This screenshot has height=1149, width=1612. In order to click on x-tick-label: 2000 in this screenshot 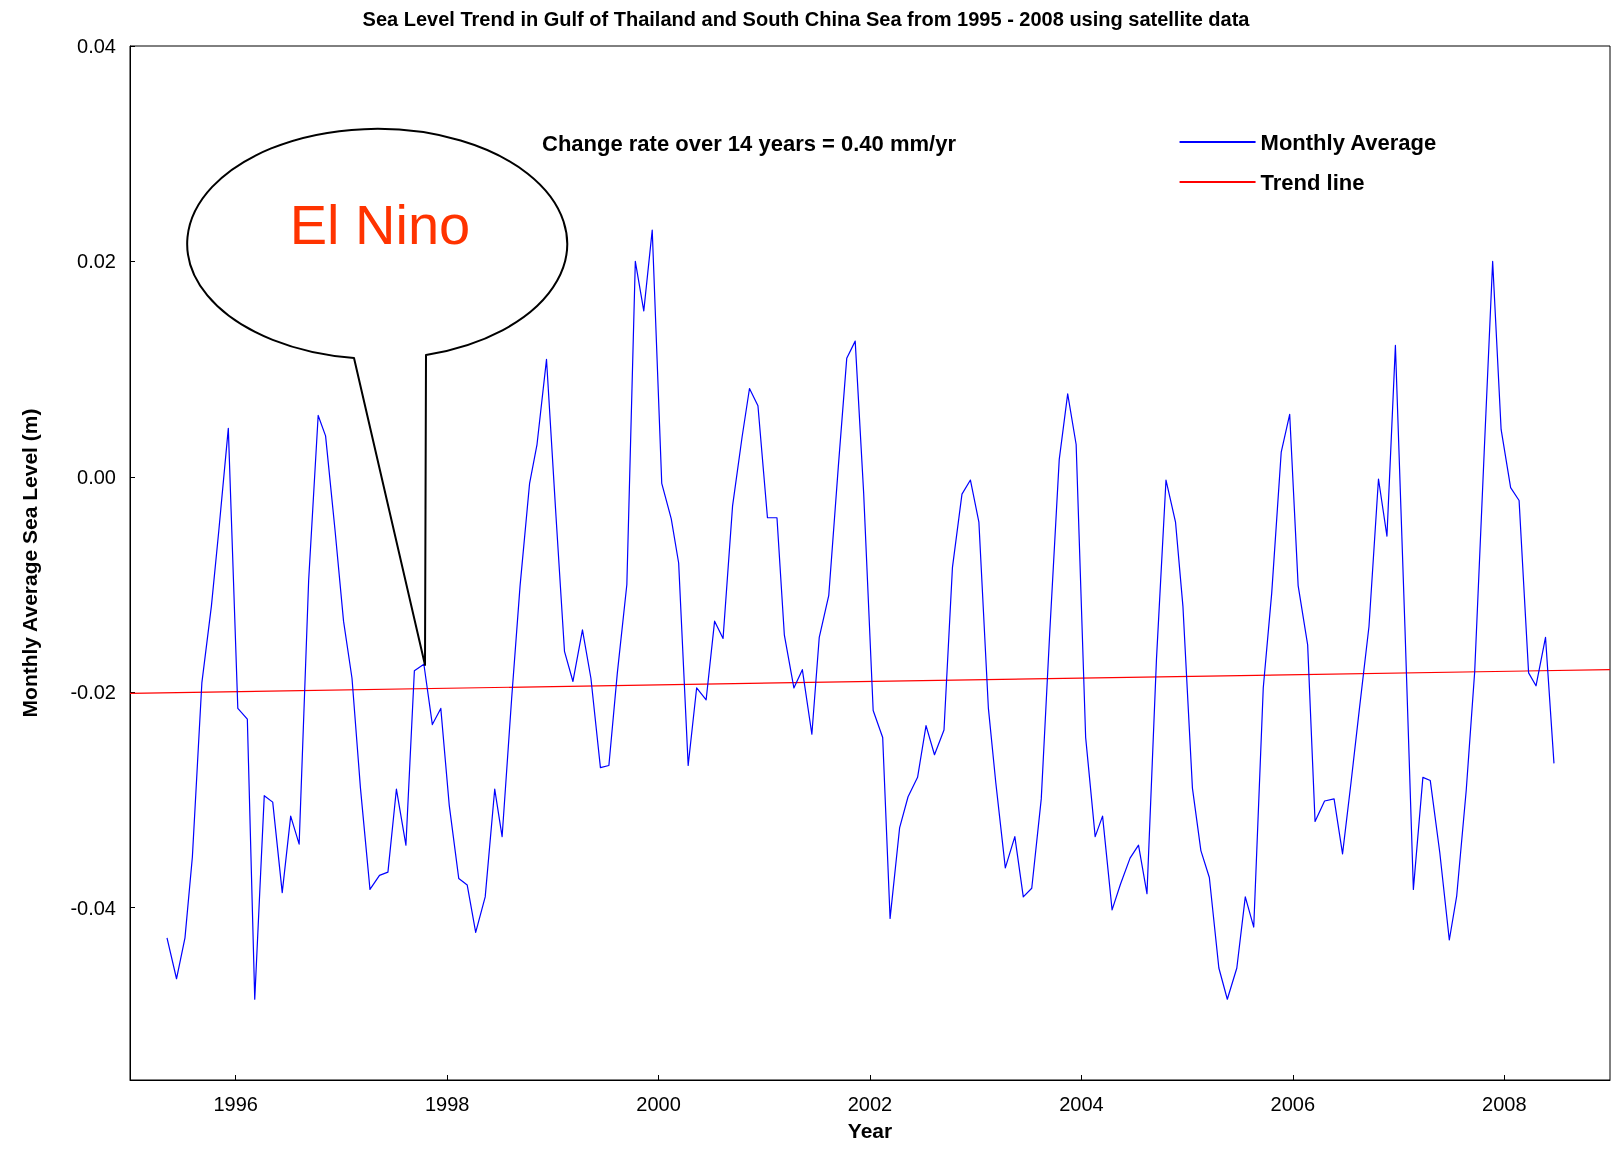, I will do `click(658, 1104)`.